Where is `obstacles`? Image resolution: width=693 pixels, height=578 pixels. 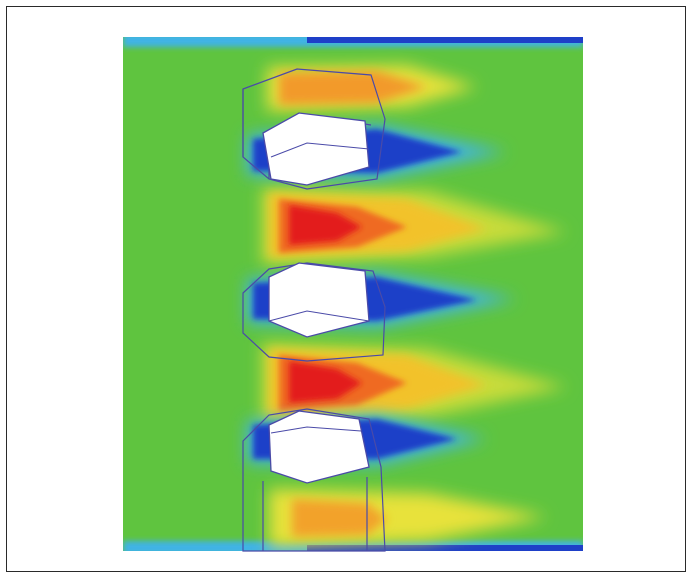
obstacles is located at coordinates (316, 298).